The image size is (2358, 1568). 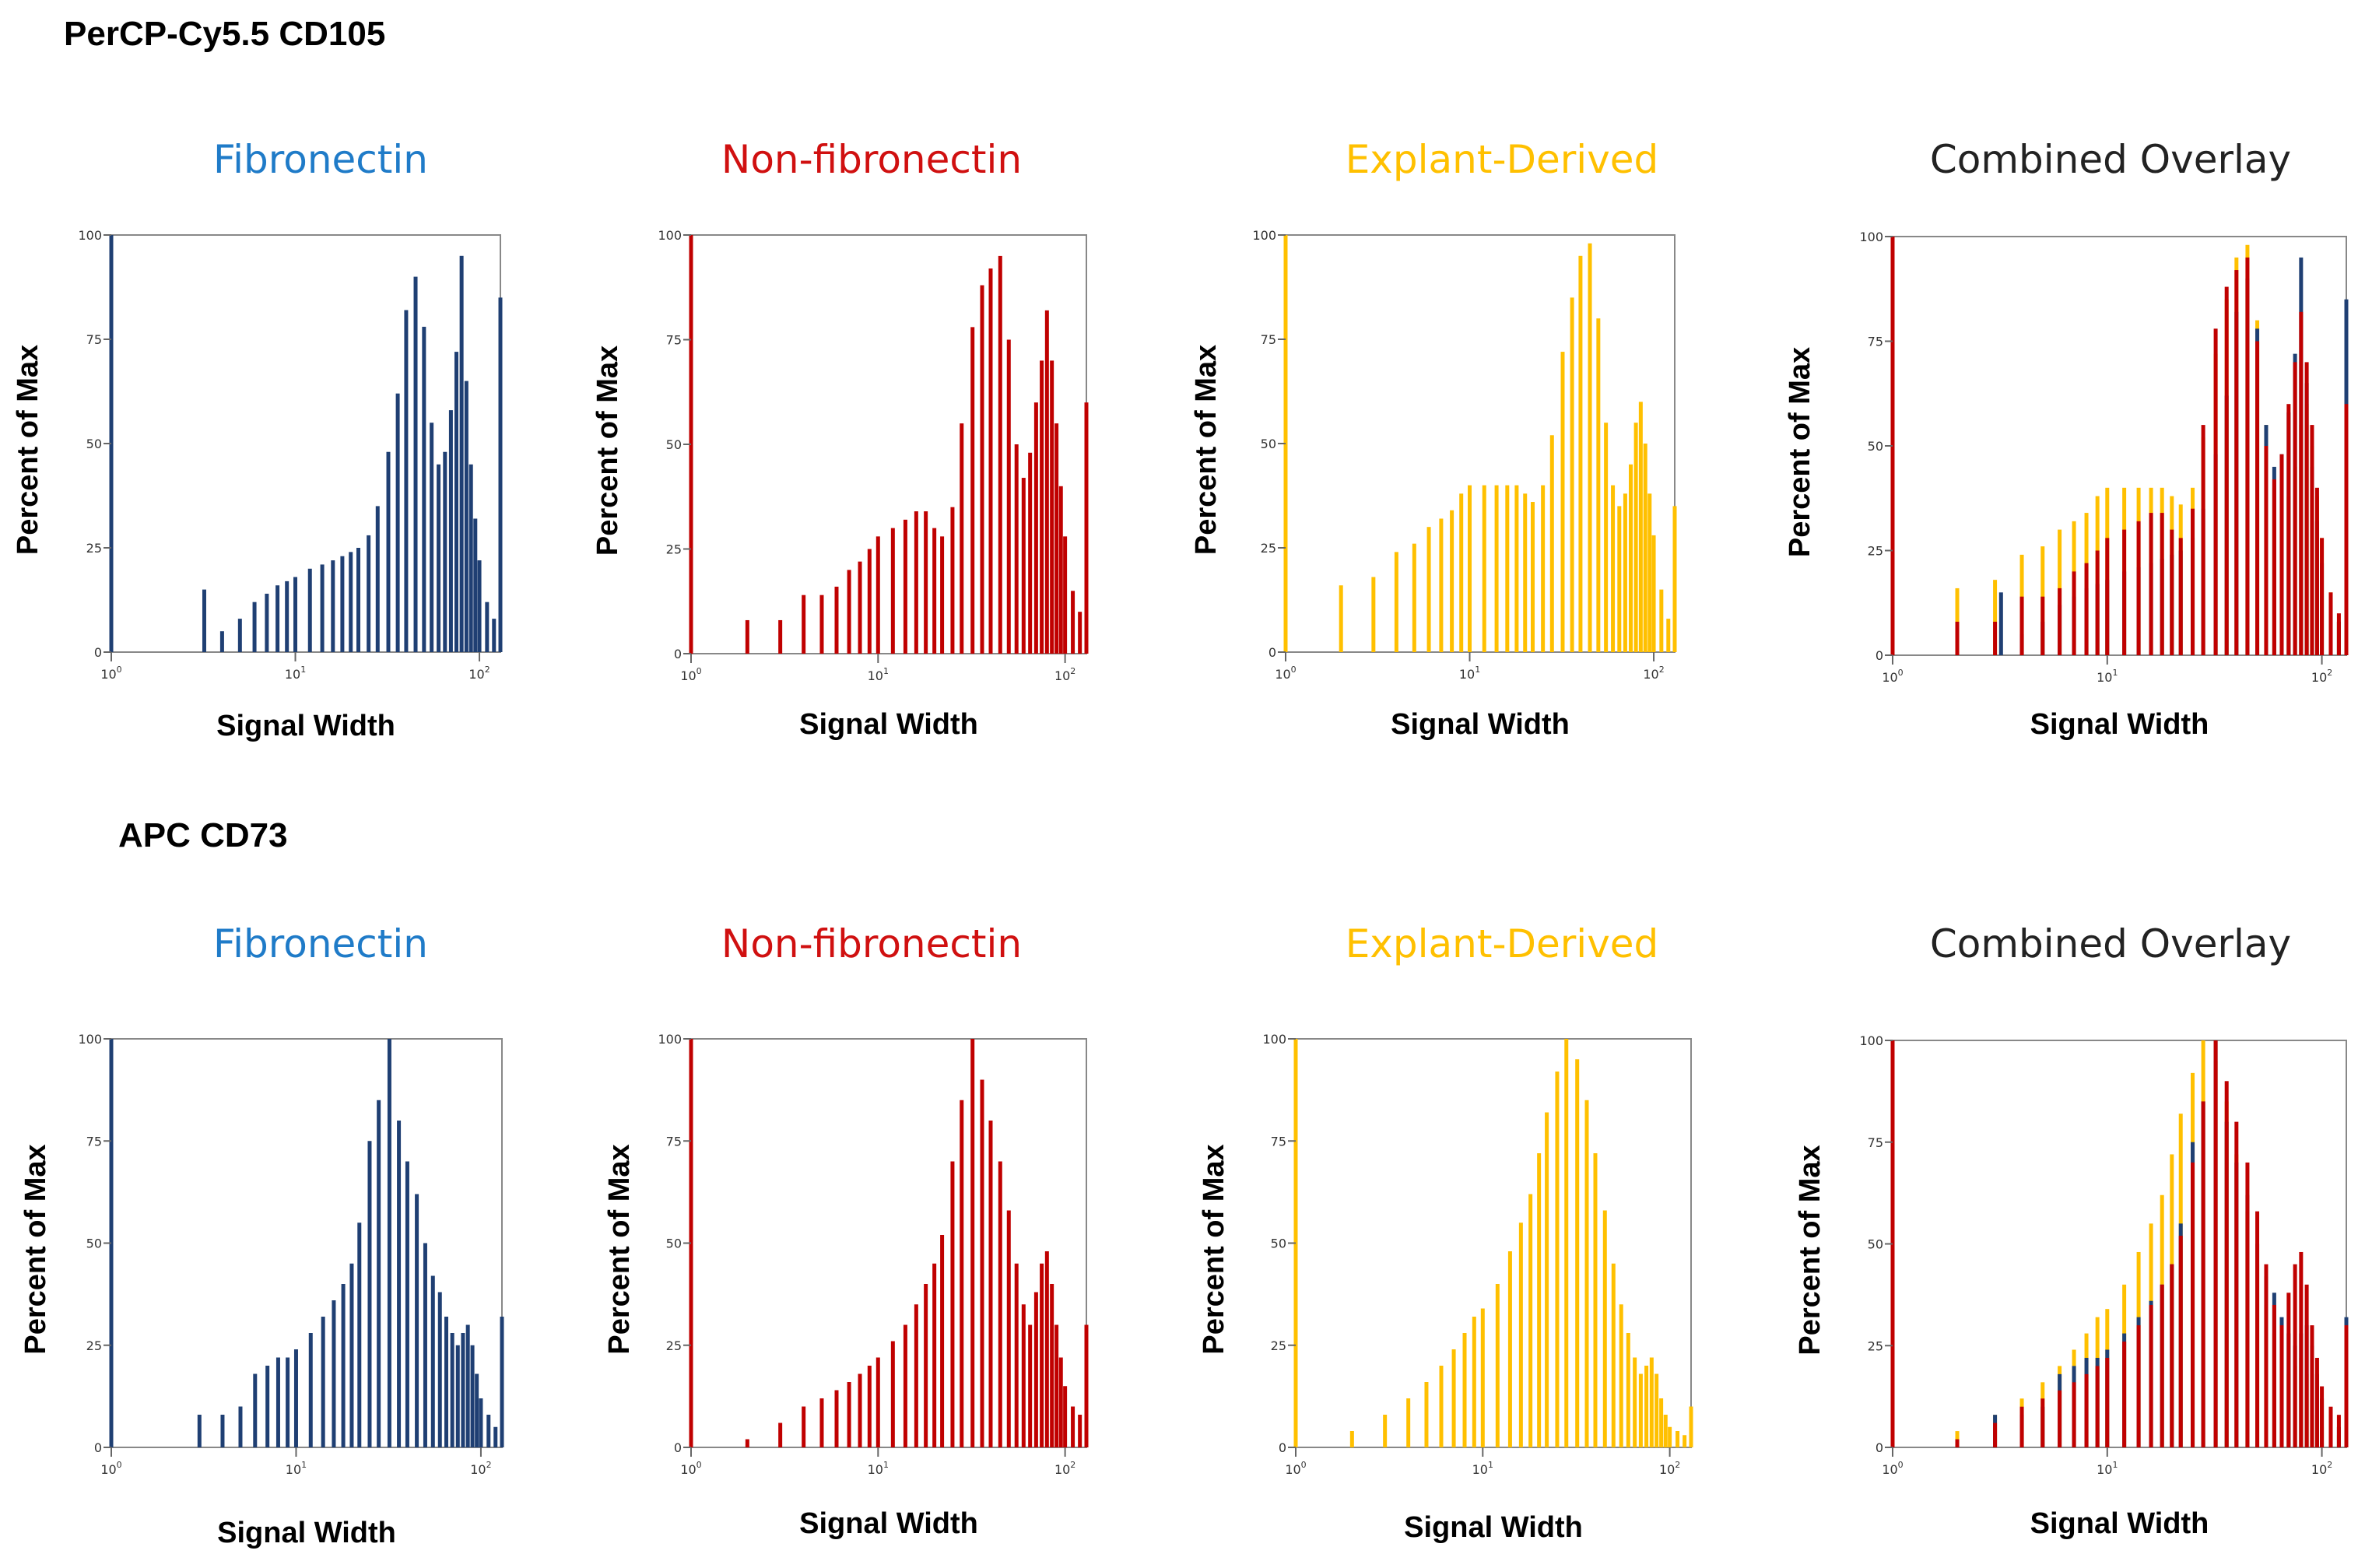 I want to click on panel-title: Non-fibronectin, so click(x=872, y=159).